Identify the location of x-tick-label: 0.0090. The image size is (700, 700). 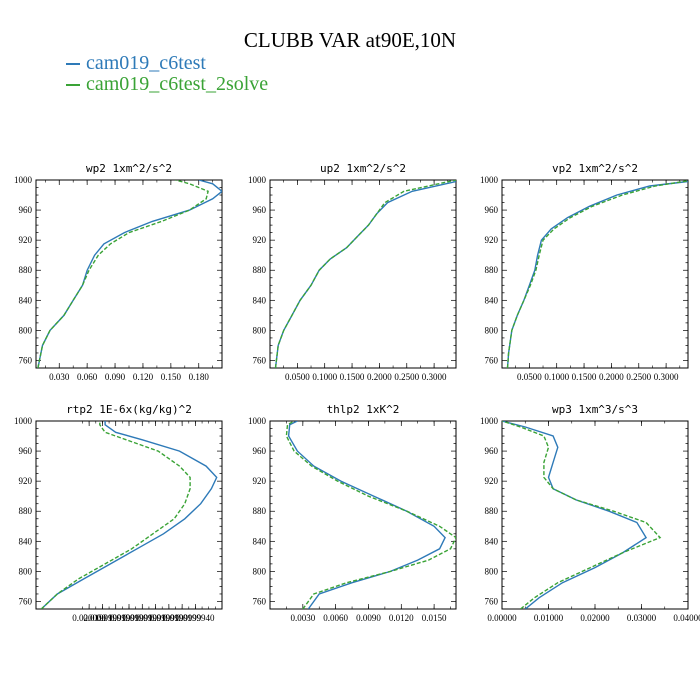
(368, 618).